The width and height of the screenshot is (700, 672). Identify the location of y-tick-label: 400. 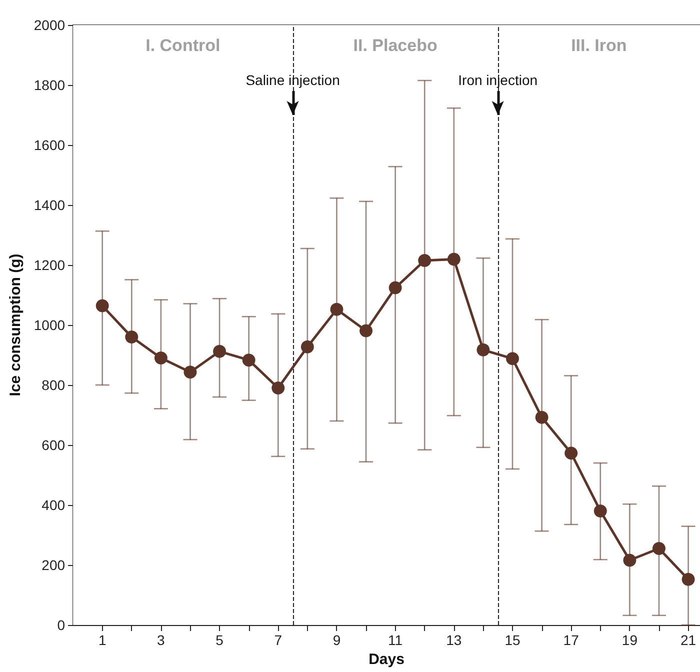
(54, 505).